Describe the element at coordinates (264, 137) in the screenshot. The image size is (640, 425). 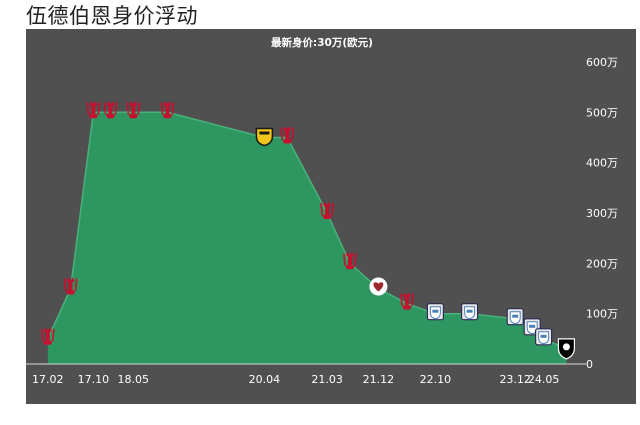
I see `data-point-oxford-united` at that location.